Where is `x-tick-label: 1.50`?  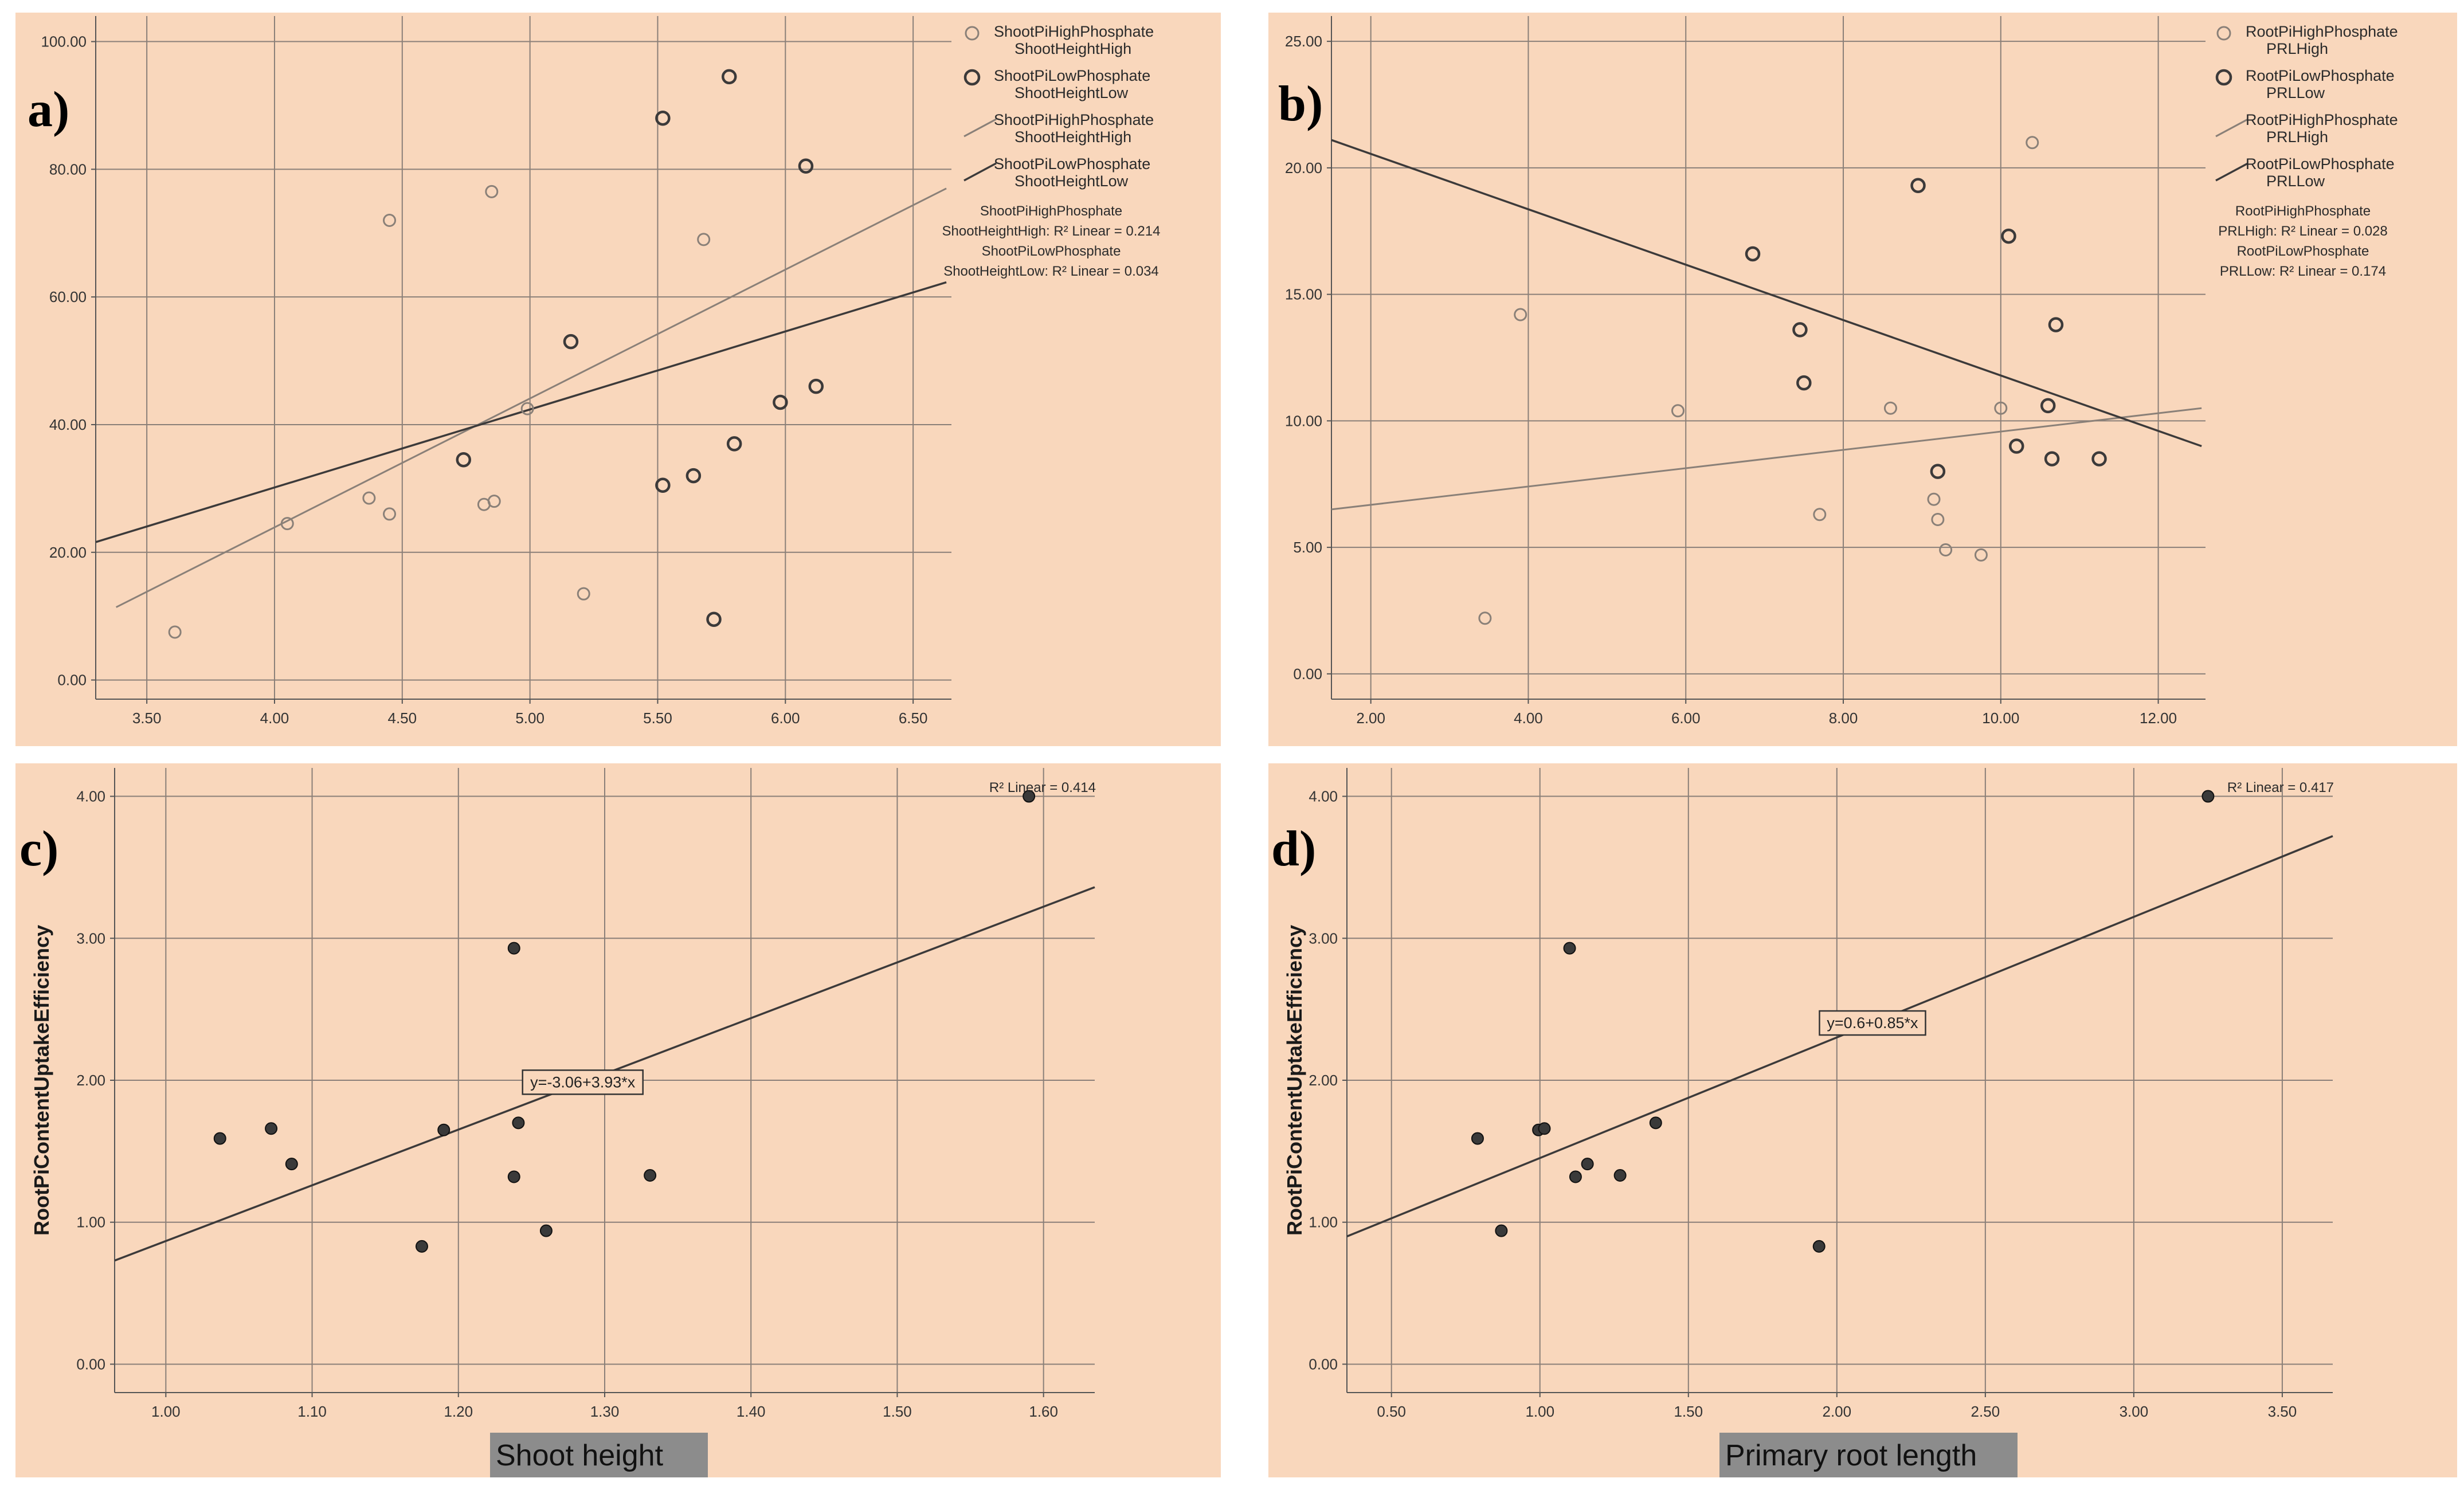
x-tick-label: 1.50 is located at coordinates (897, 1411).